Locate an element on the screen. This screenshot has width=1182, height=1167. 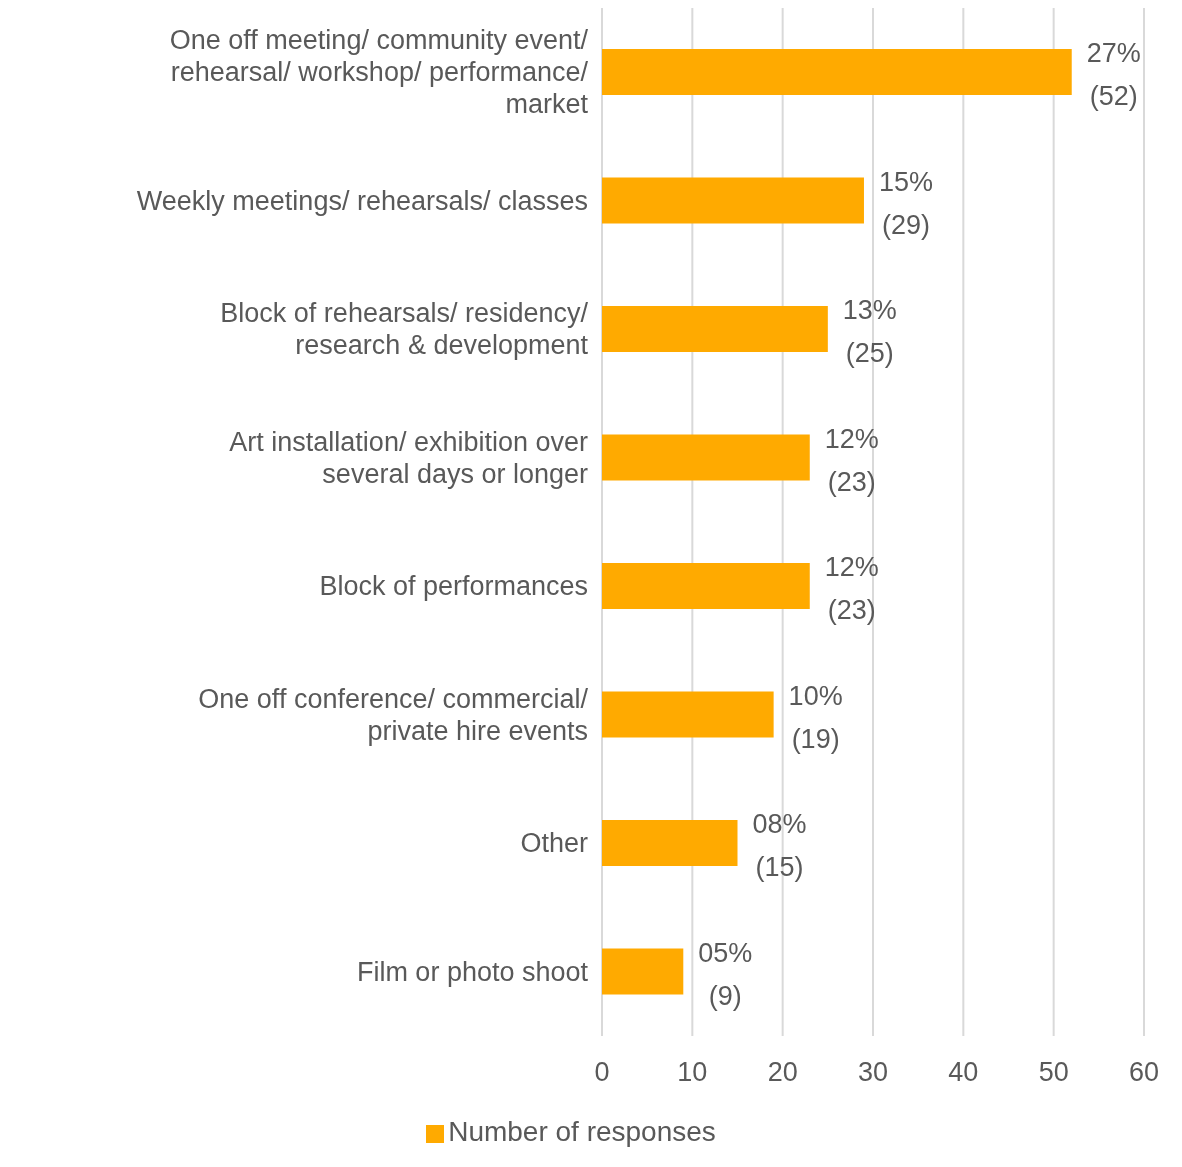
data-label: 08% (15) is located at coordinates (779, 845).